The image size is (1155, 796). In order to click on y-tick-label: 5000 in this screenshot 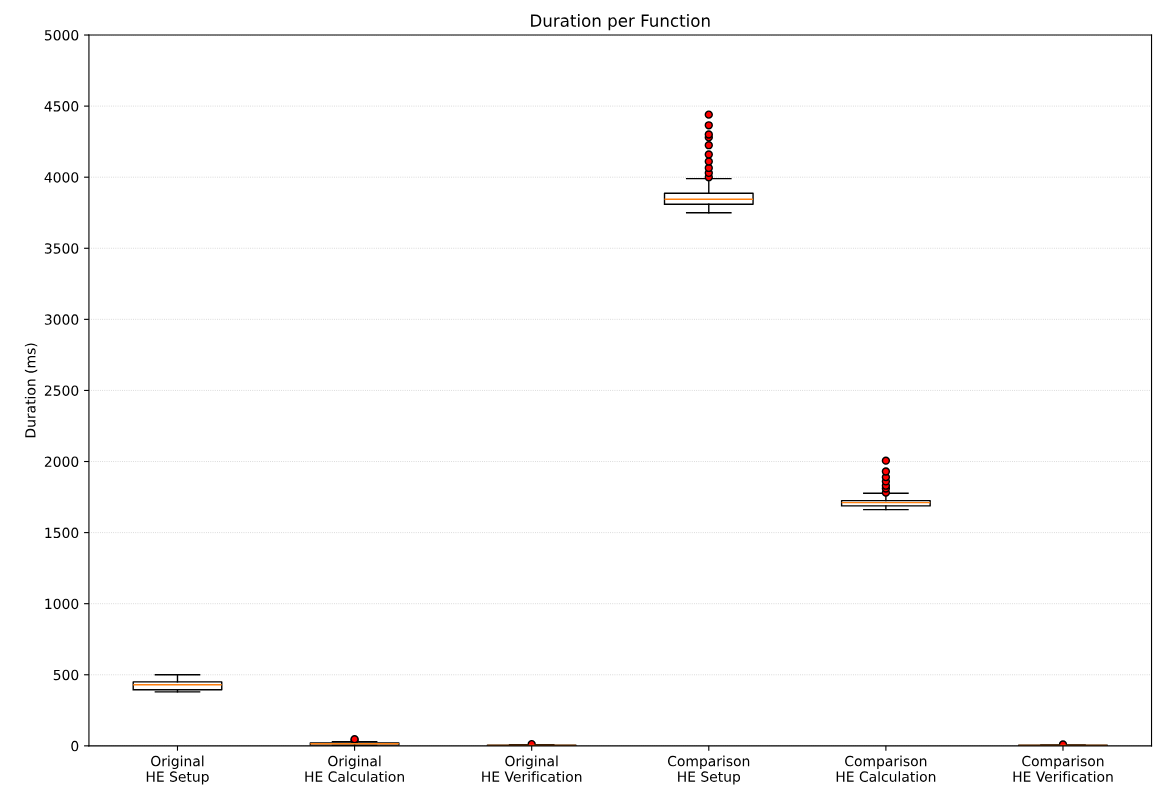, I will do `click(61, 35)`.